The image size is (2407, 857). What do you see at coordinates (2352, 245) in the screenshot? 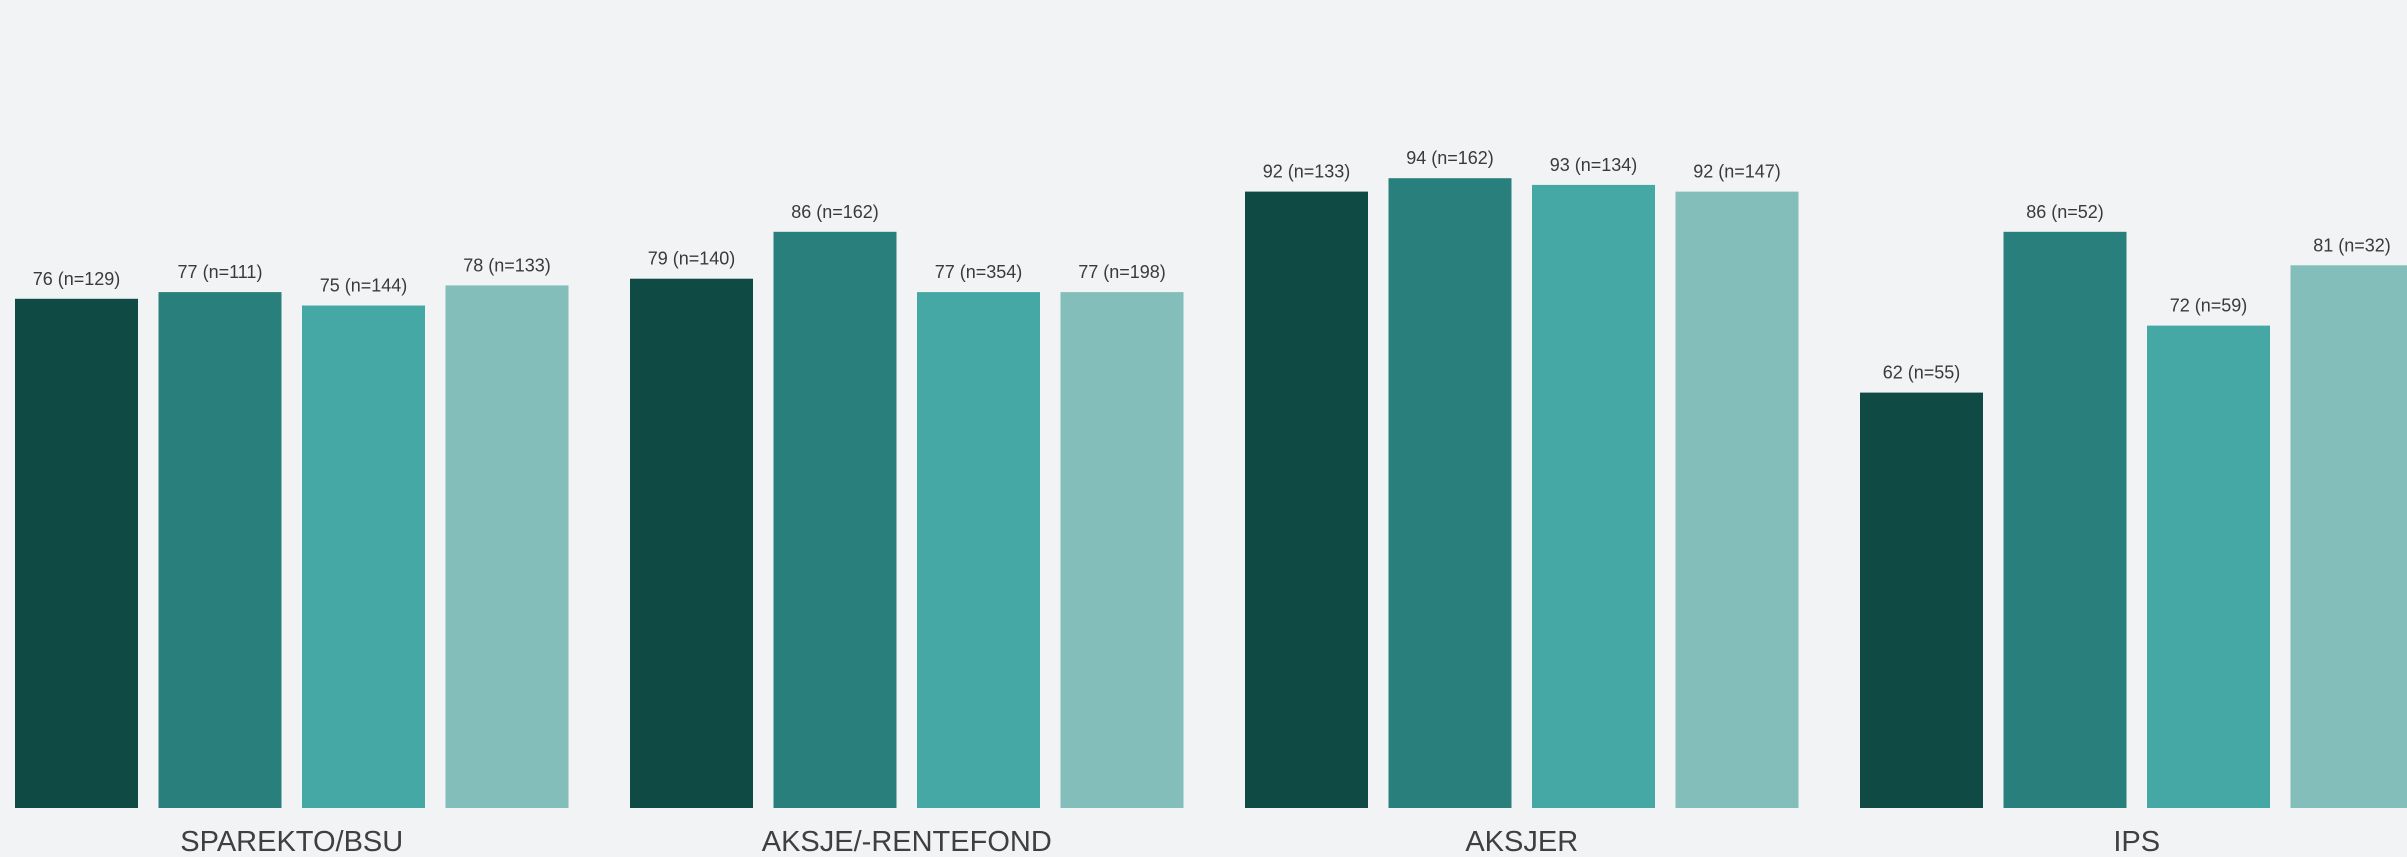
I see `bar-value-label: 81 (n=32)` at bounding box center [2352, 245].